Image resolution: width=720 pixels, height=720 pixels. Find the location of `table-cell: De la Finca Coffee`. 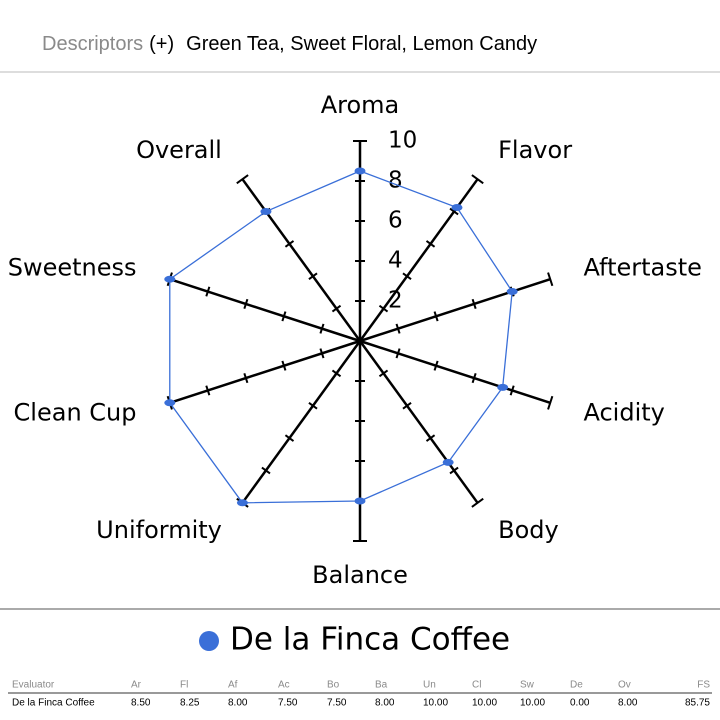

table-cell: De la Finca Coffee is located at coordinates (53, 703).